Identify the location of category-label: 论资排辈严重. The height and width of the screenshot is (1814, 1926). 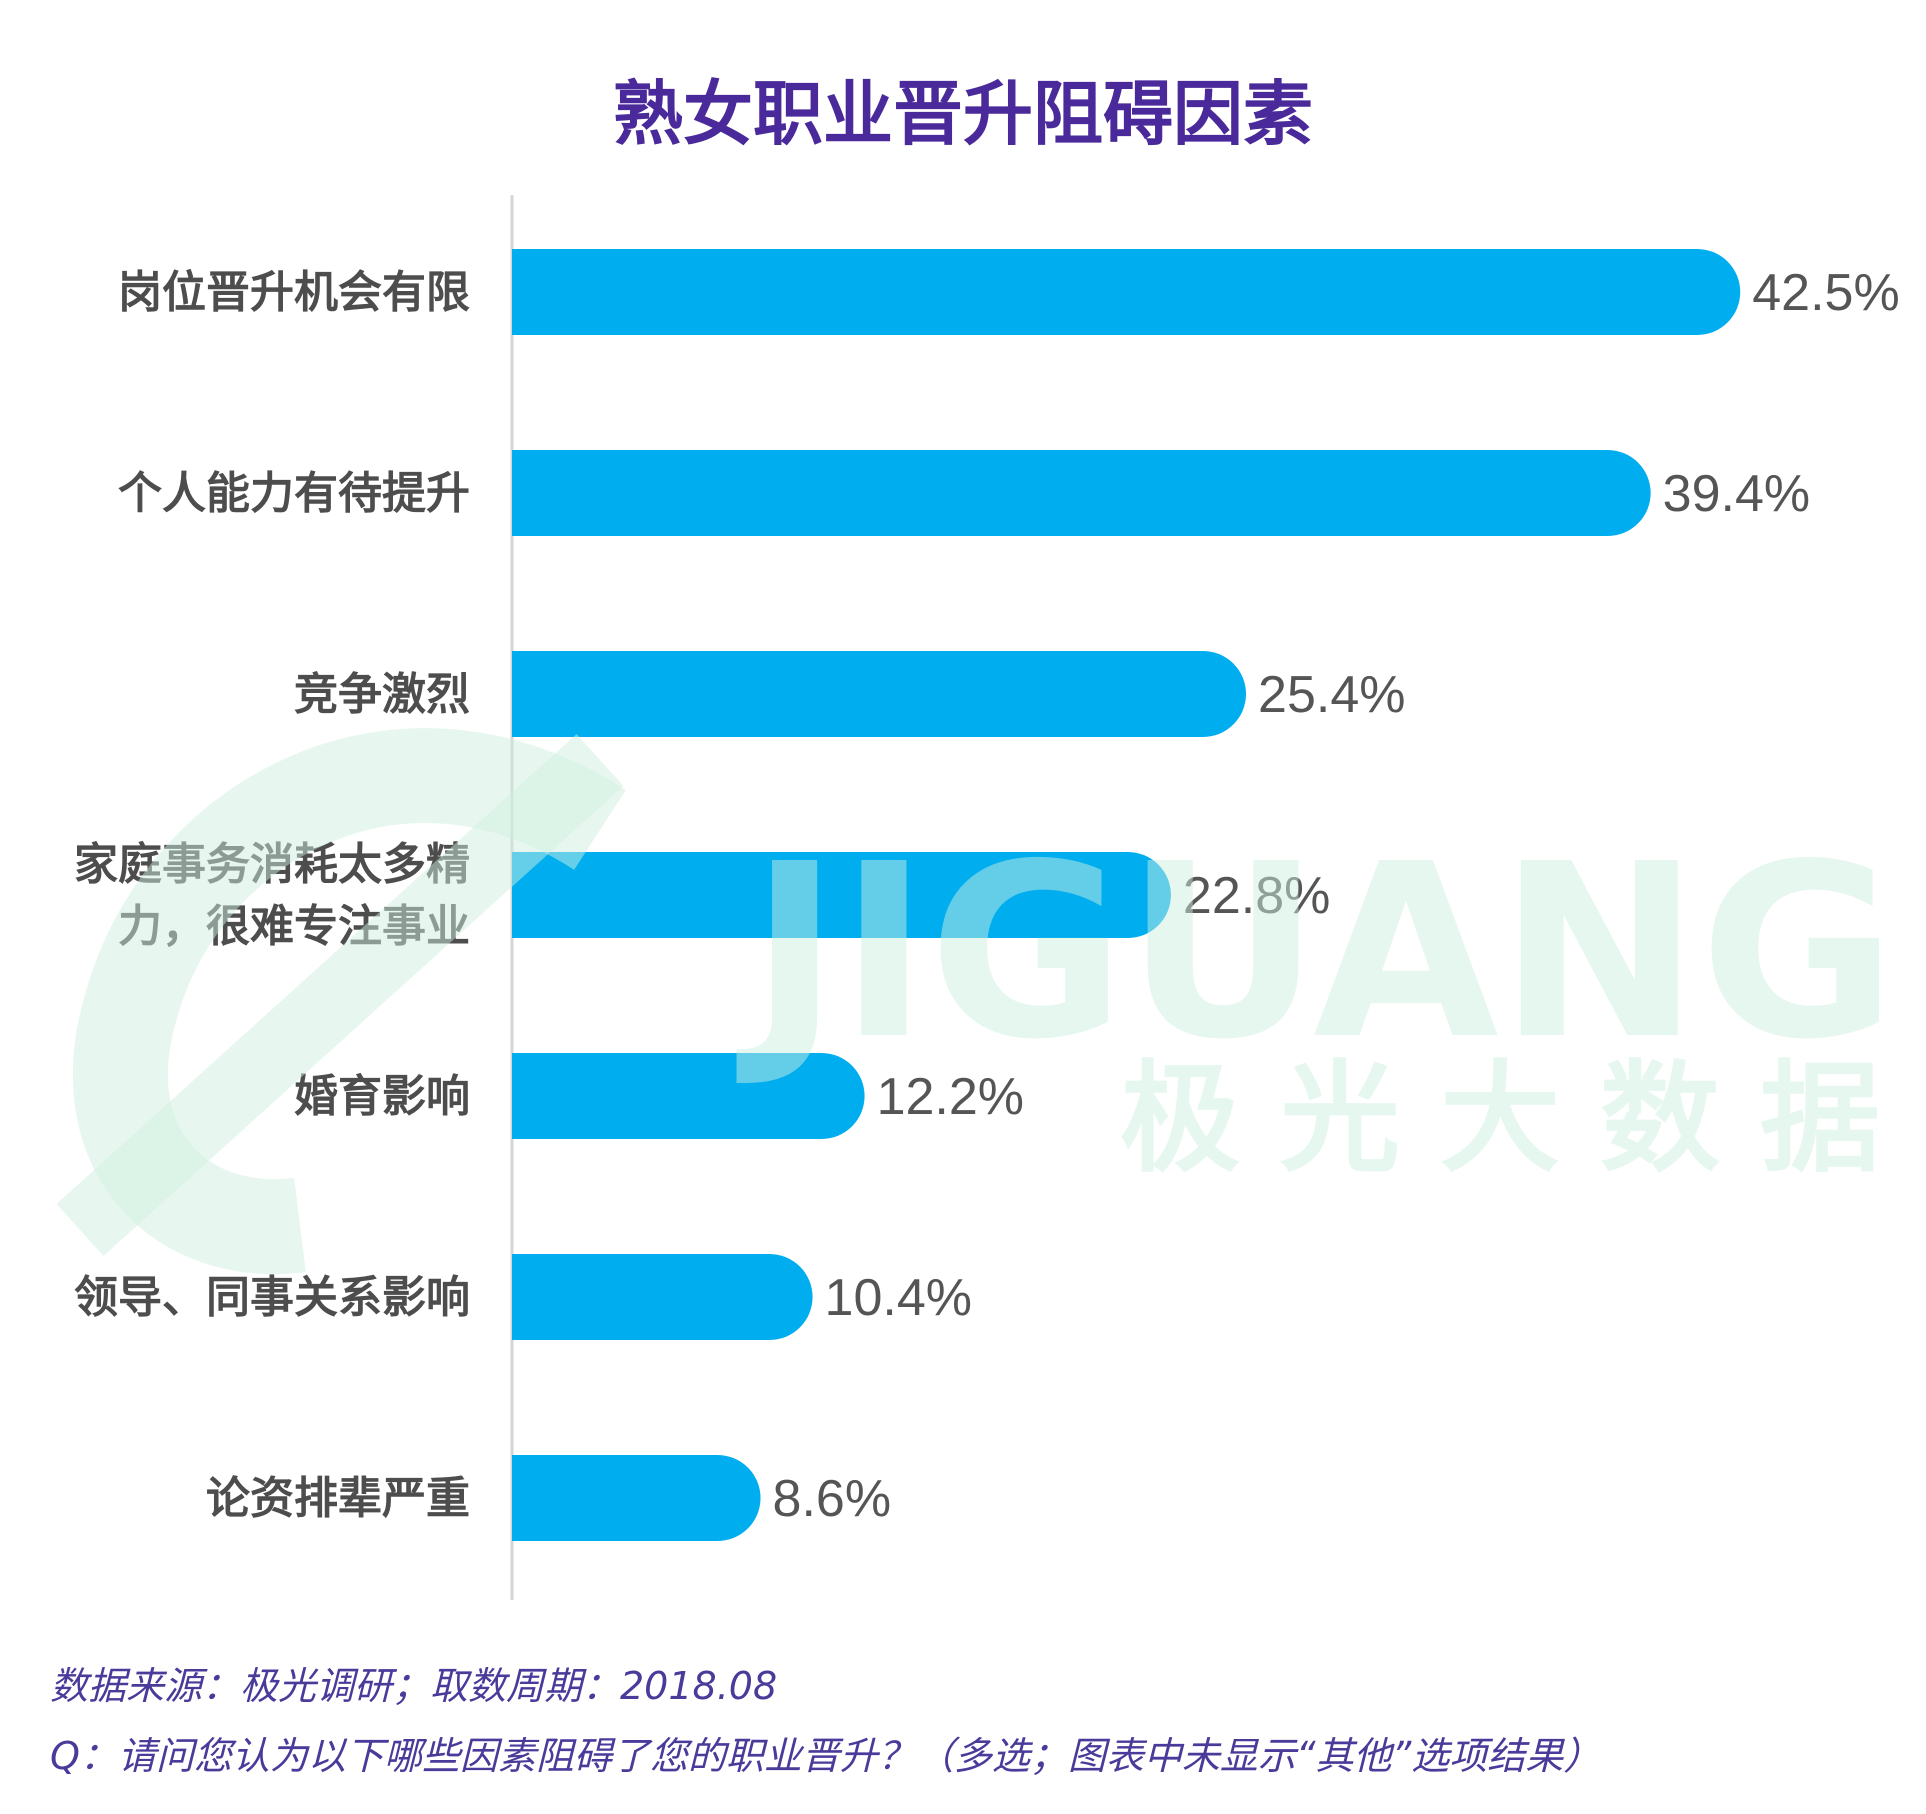
(338, 1498).